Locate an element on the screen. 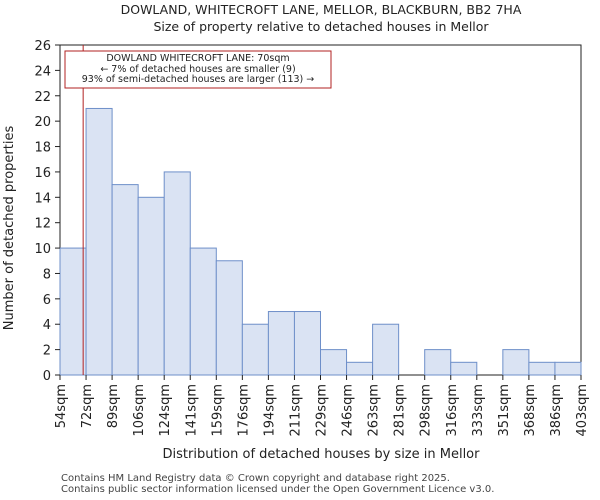 This screenshot has height=500, width=600. bar-106sqm is located at coordinates (151, 286).